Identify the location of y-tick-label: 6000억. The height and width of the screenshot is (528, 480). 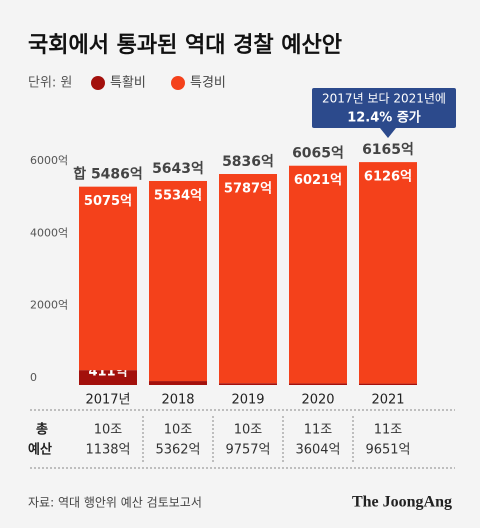
(49, 160).